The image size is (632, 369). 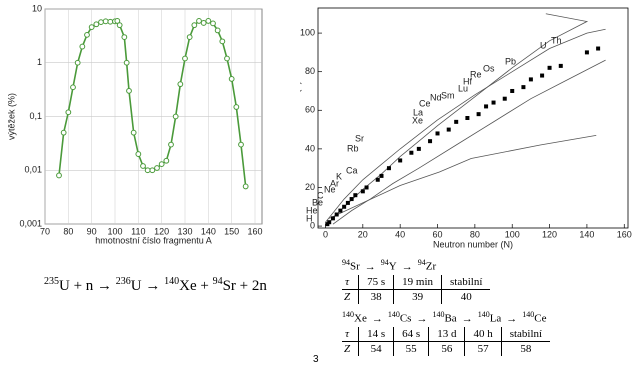 I want to click on table-cell: 54, so click(x=376, y=348).